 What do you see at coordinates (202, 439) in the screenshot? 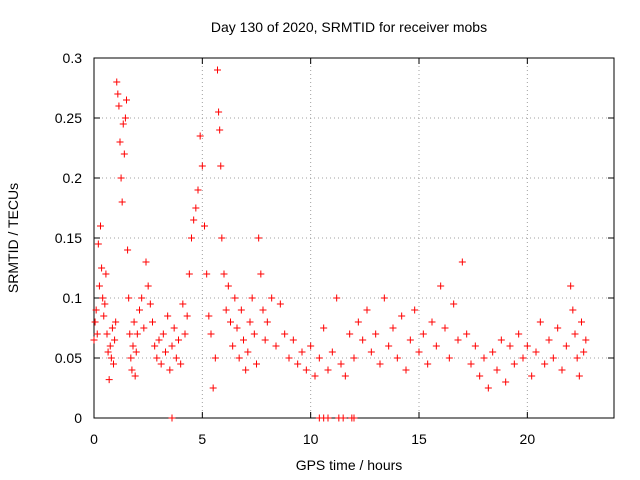
I see `x-tick-label: 5` at bounding box center [202, 439].